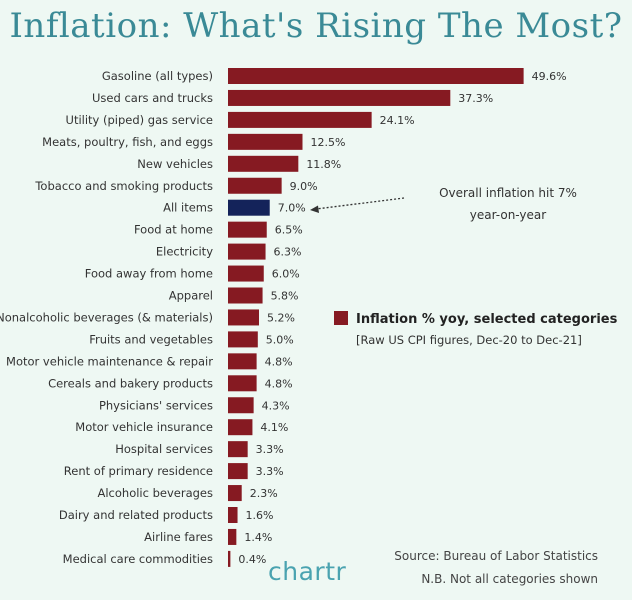 Image resolution: width=632 pixels, height=600 pixels. What do you see at coordinates (508, 193) in the screenshot?
I see `annotation-line-1: Overall inflation hit 7%` at bounding box center [508, 193].